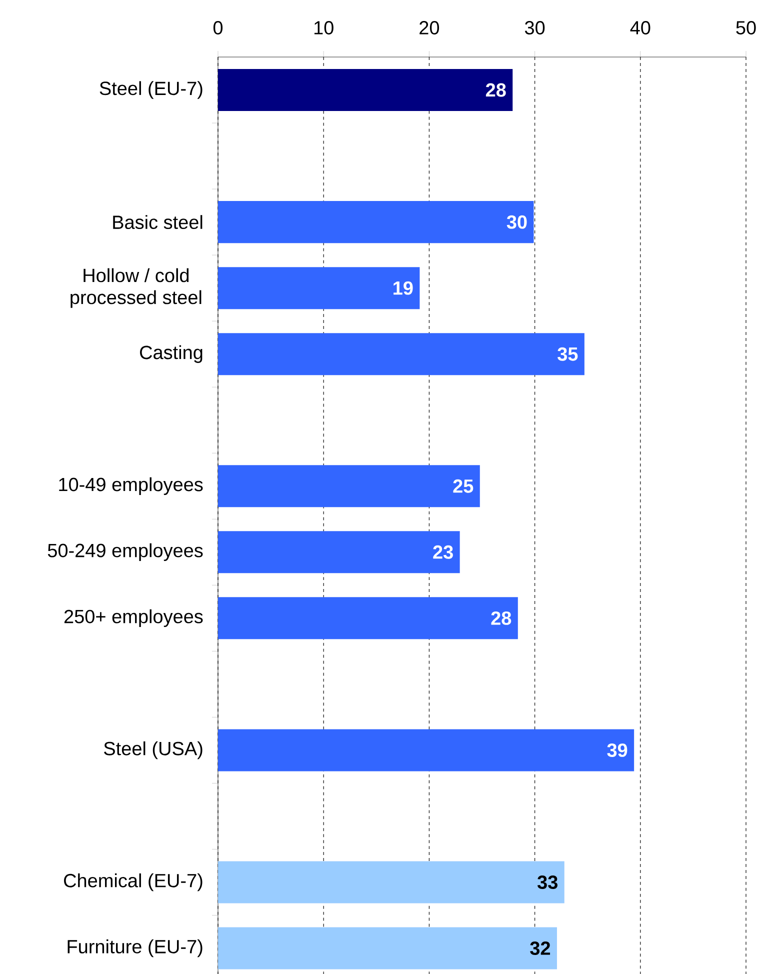 This screenshot has height=974, width=760. I want to click on x-tick-label: 50, so click(746, 27).